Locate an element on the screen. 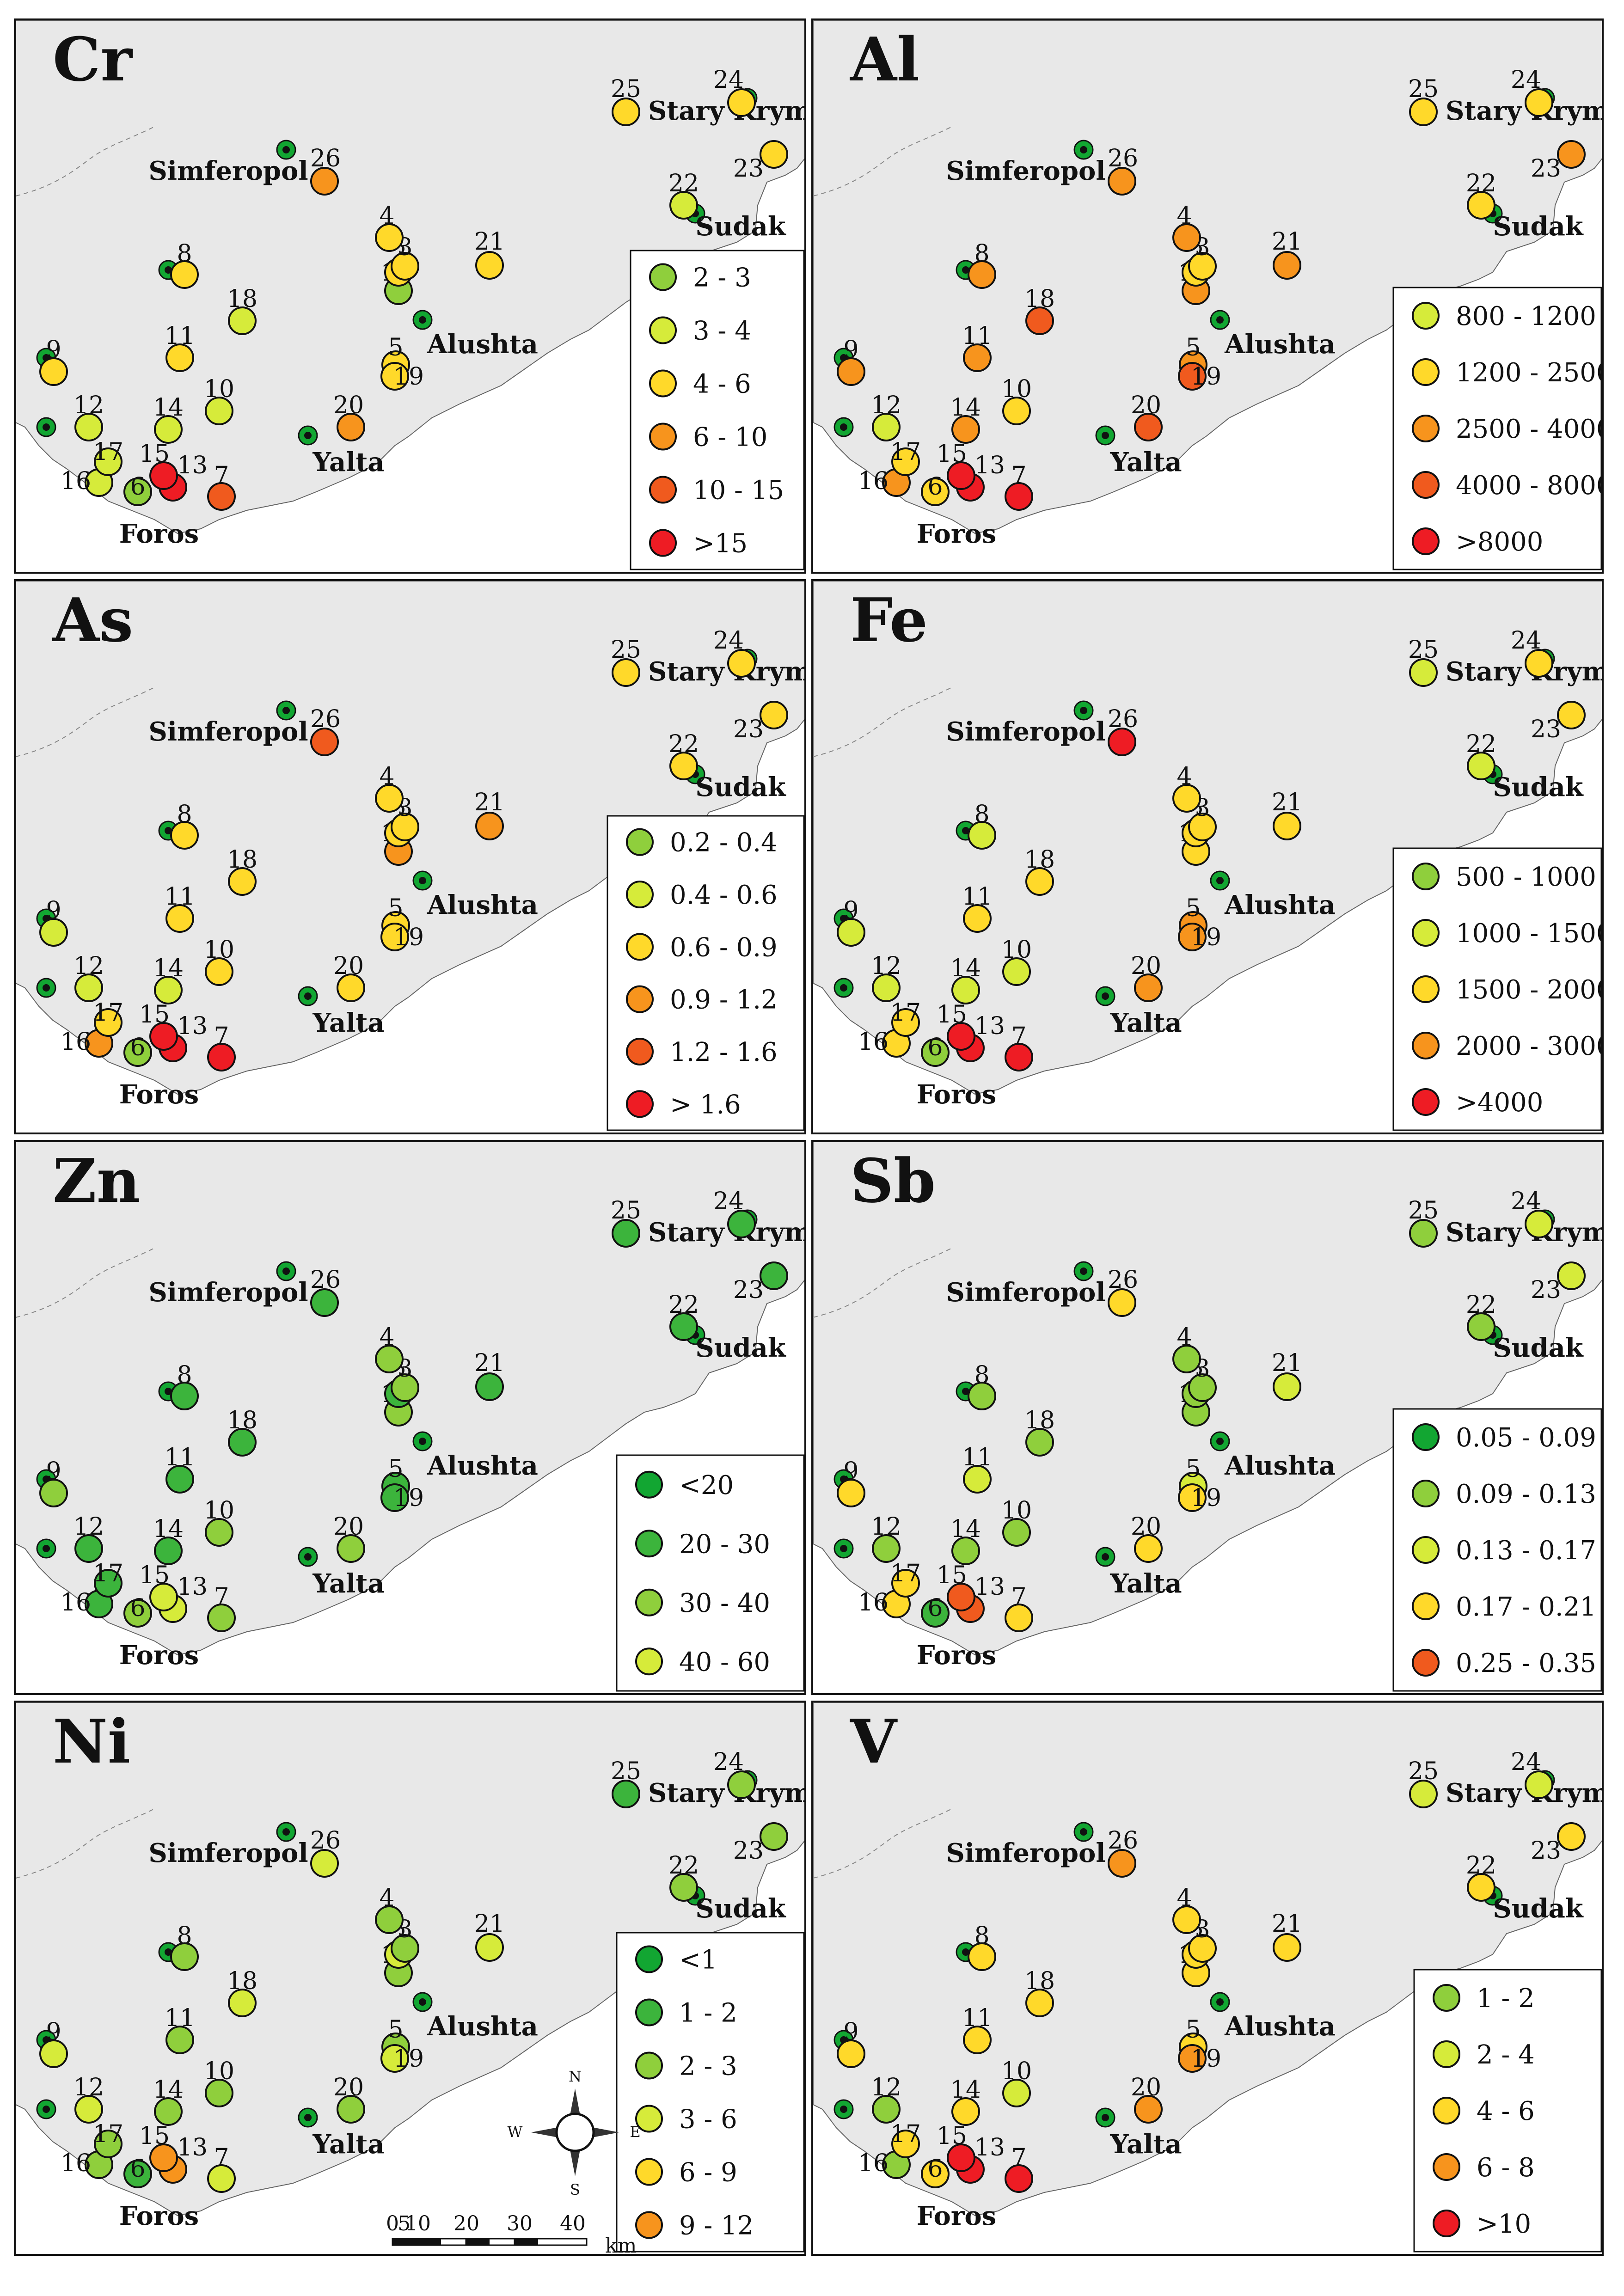  city-label-foros: Foros is located at coordinates (159, 534).